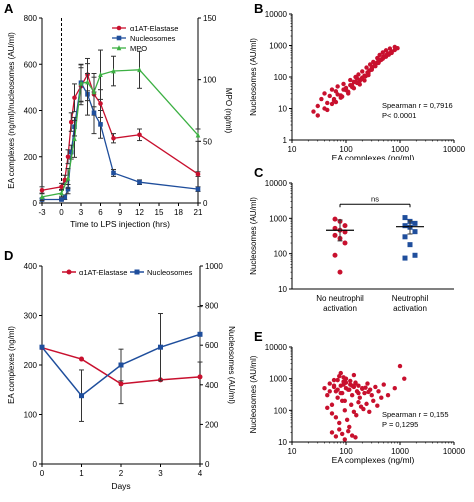  I want to click on e-y-tick-label: 1000, so click(278, 379).